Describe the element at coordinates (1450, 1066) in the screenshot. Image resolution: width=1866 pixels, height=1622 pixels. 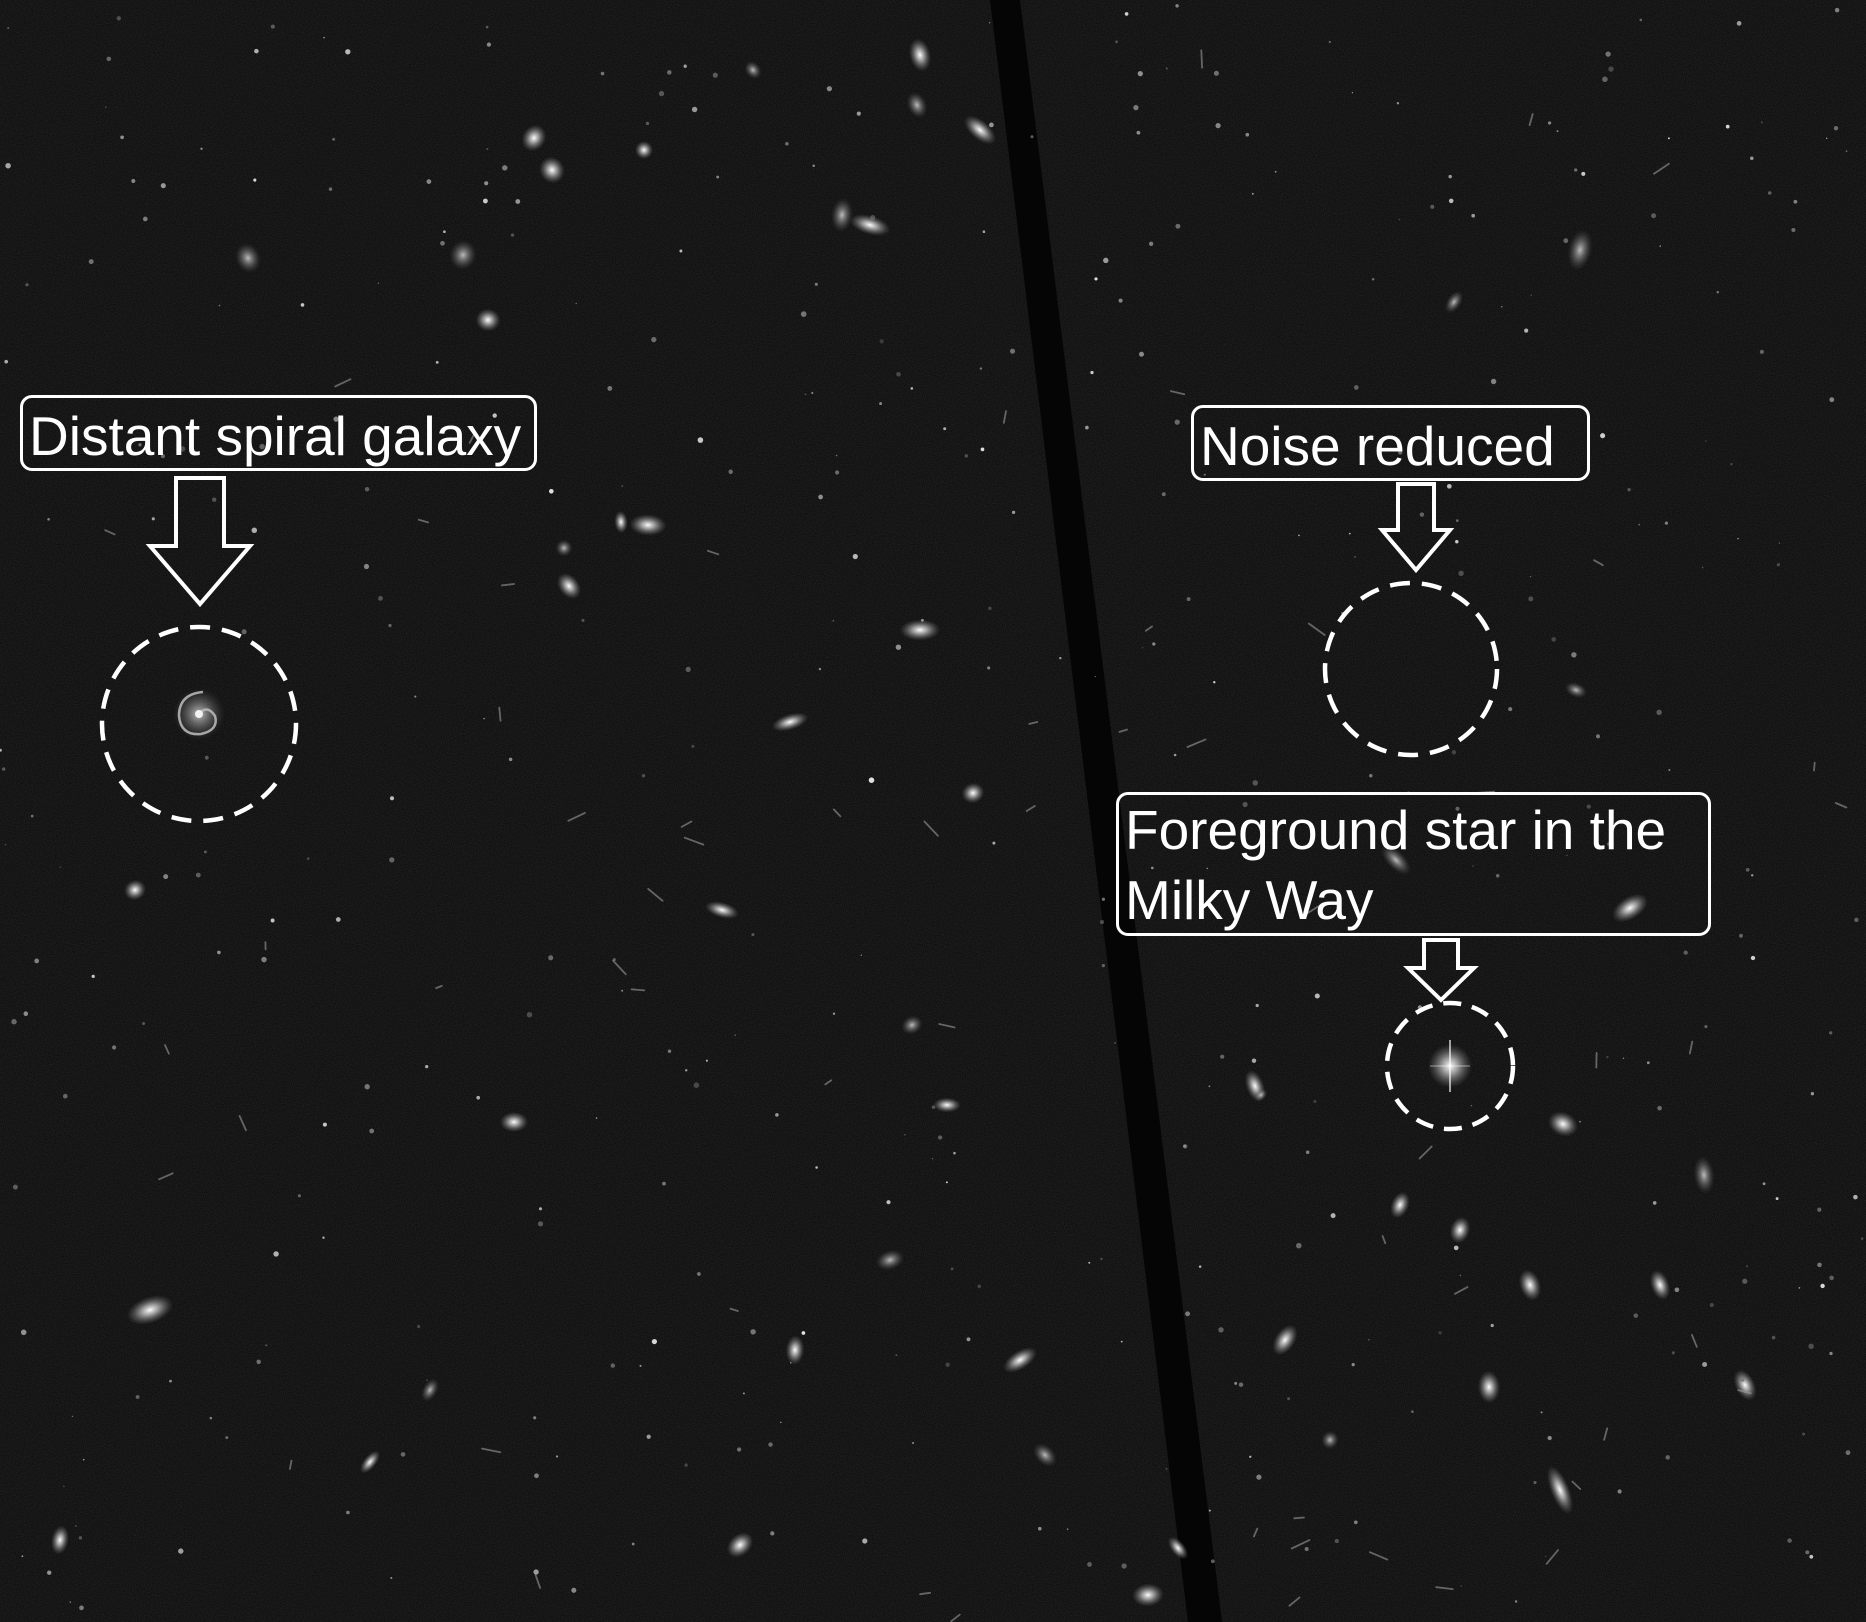
I see `circle-star` at that location.